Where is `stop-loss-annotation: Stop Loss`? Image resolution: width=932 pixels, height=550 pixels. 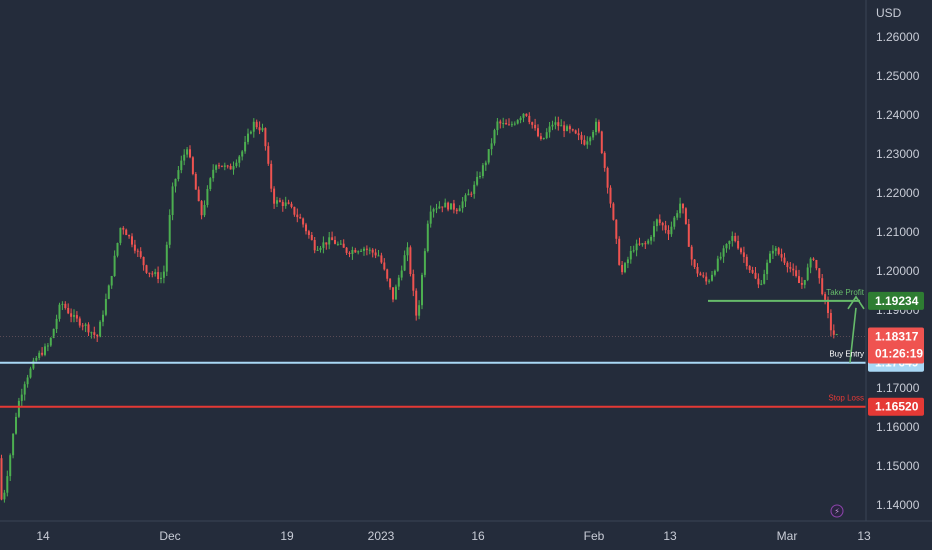 stop-loss-annotation: Stop Loss is located at coordinates (846, 398).